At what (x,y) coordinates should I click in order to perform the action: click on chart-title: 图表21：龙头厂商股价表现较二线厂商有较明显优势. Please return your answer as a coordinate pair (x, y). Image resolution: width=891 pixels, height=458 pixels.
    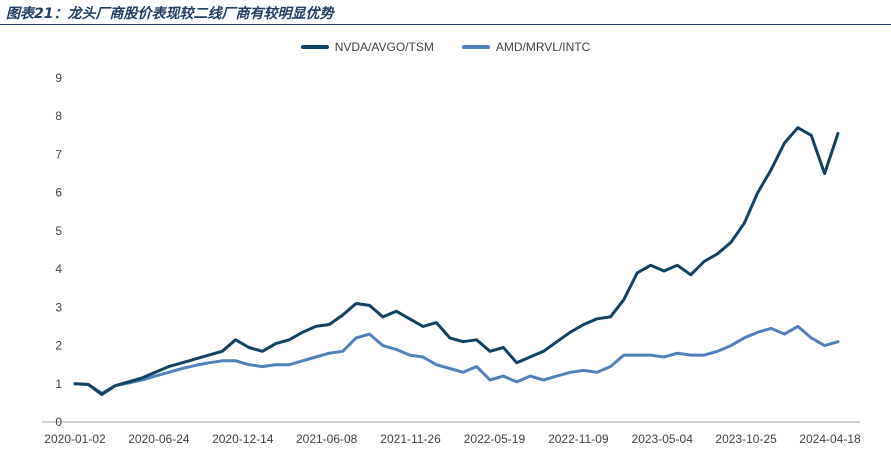
    Looking at the image, I should click on (170, 14).